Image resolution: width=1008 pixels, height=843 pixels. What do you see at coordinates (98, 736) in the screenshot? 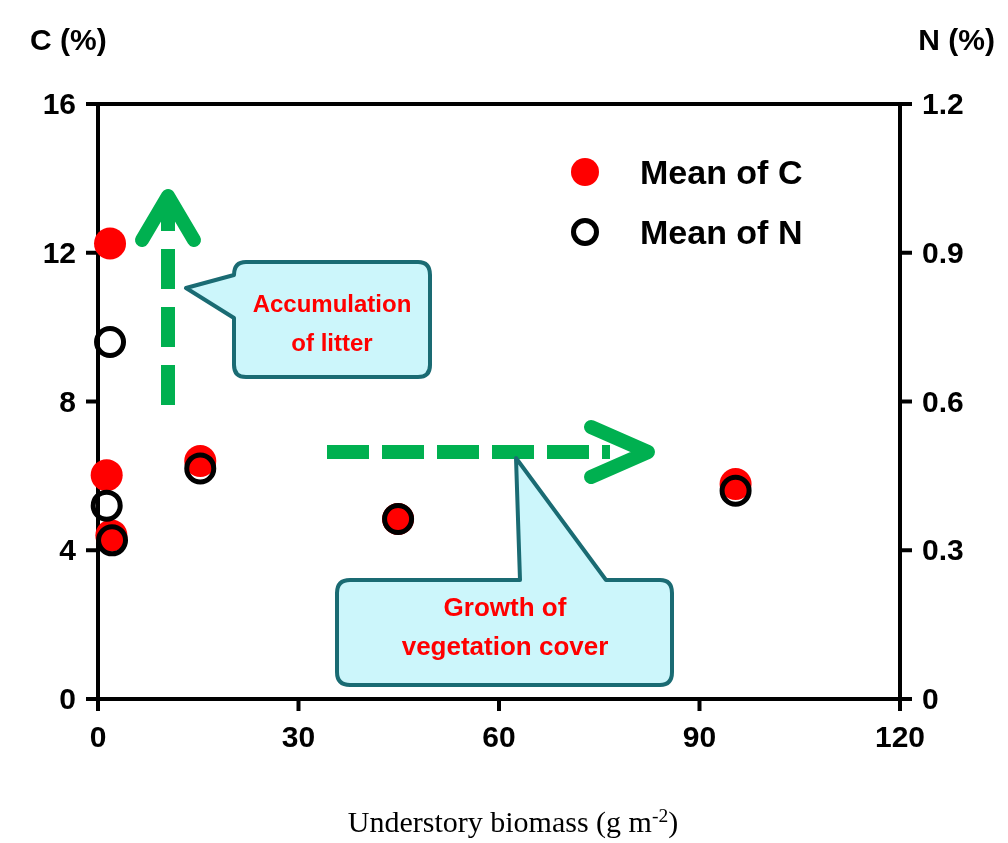
I see `x-tick-label: 0` at bounding box center [98, 736].